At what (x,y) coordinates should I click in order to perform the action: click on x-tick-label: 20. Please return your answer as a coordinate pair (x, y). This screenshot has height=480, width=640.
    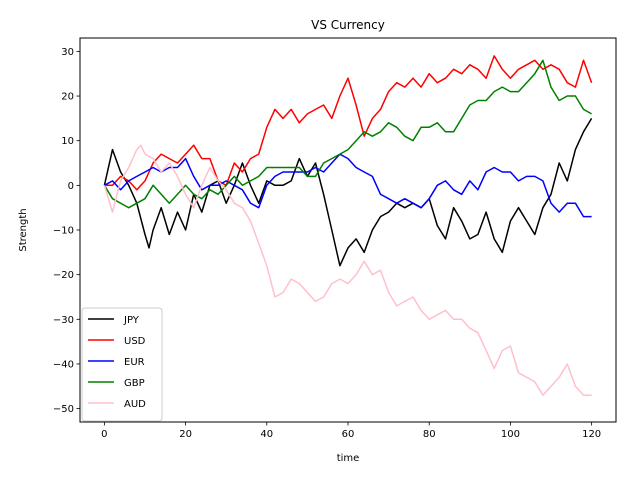
    Looking at the image, I should click on (185, 434).